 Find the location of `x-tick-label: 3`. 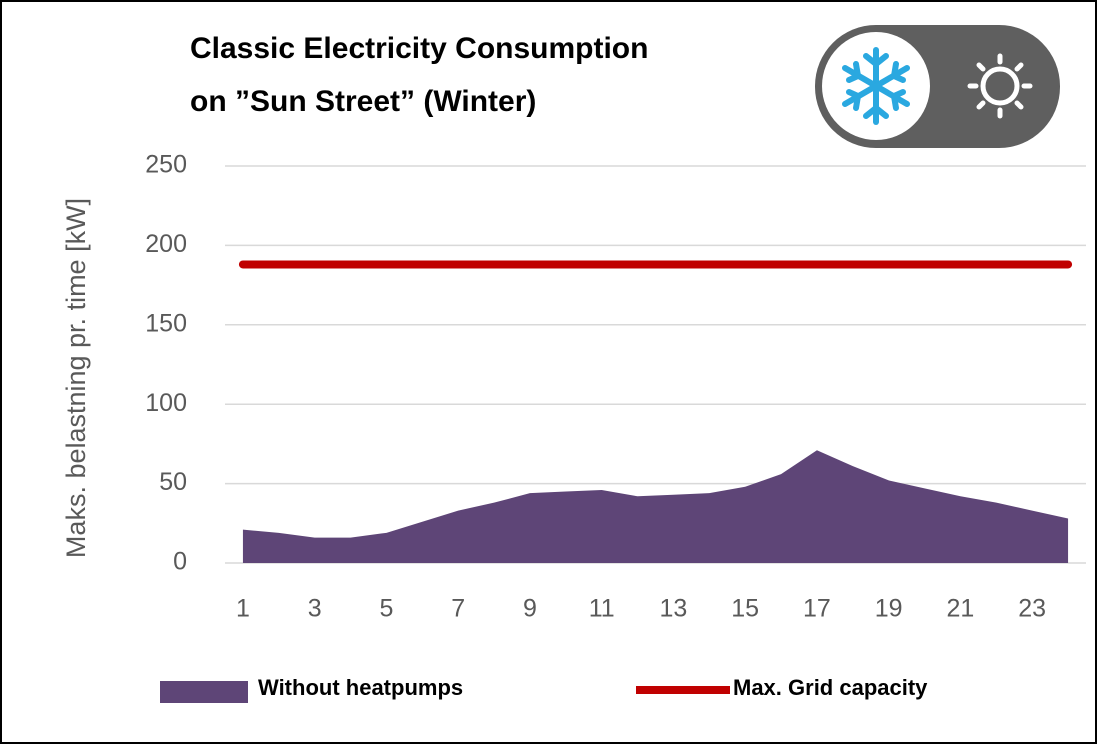

x-tick-label: 3 is located at coordinates (315, 609).